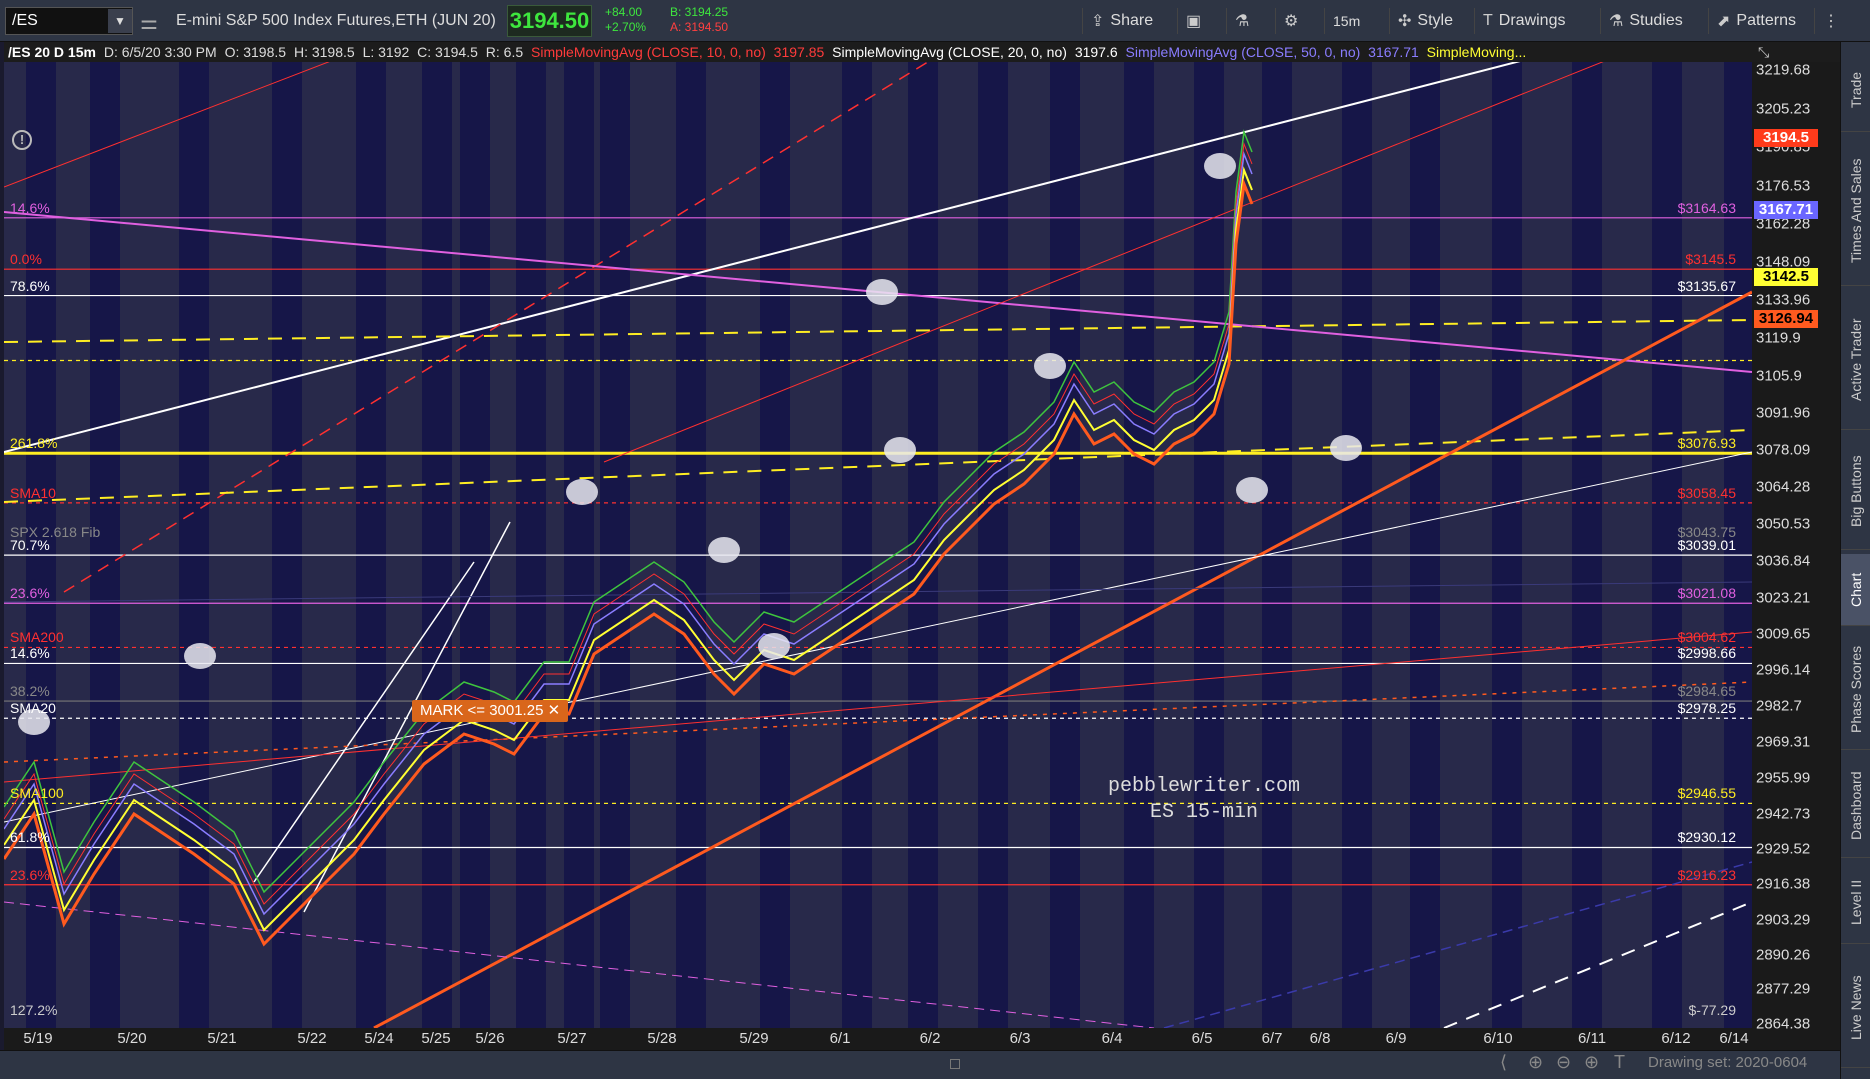 The image size is (1870, 1079). What do you see at coordinates (379, 1038) in the screenshot?
I see `date-tick: 5/24` at bounding box center [379, 1038].